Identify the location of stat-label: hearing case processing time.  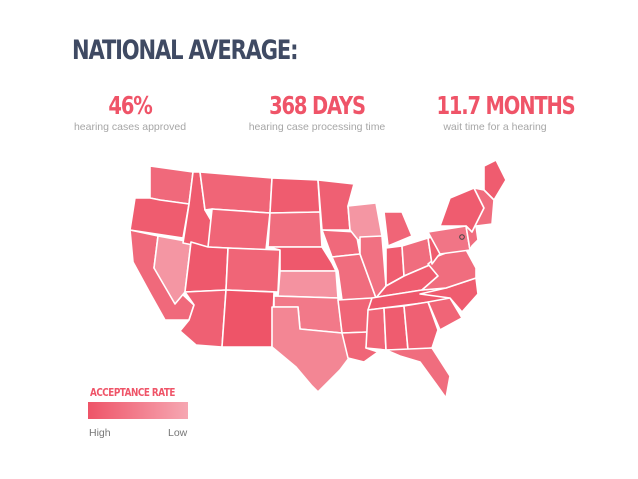
(317, 127).